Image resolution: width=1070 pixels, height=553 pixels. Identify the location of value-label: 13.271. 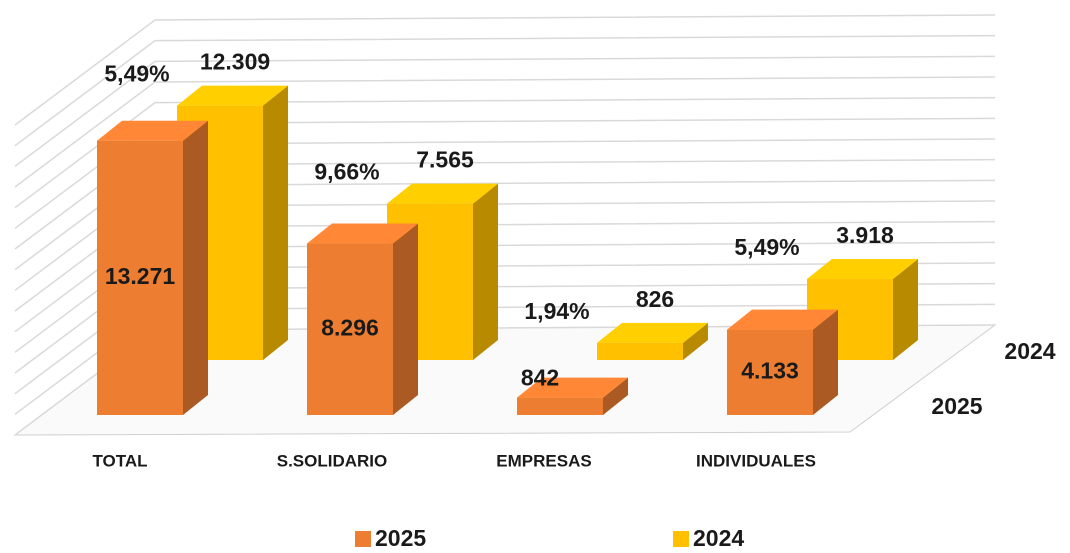
(140, 276).